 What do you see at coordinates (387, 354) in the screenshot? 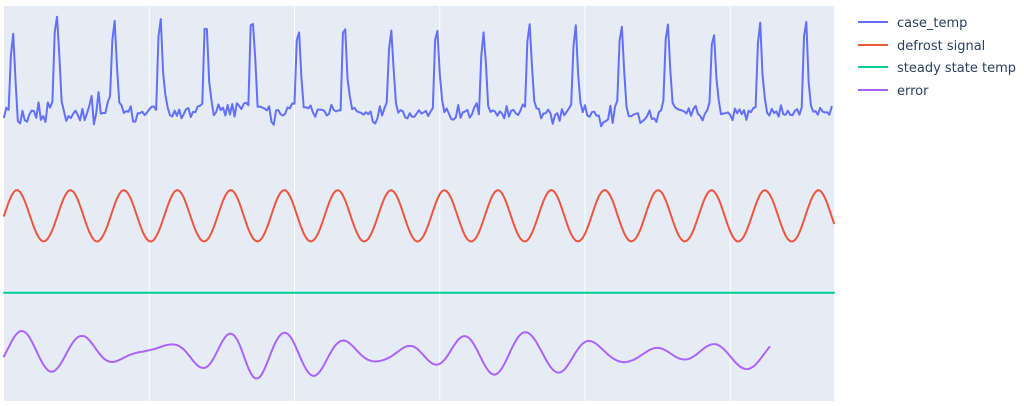
I see `series-line-error` at bounding box center [387, 354].